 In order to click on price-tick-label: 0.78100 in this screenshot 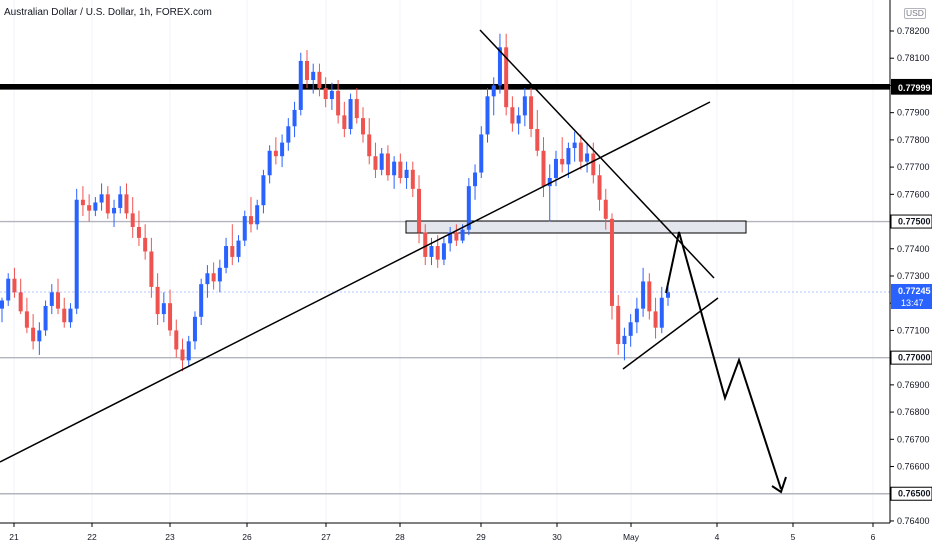, I will do `click(913, 58)`.